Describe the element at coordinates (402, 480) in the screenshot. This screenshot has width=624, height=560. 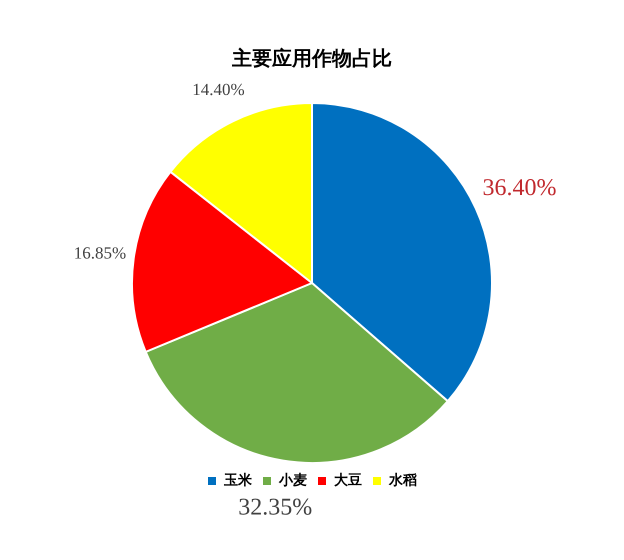
I see `legend-label: 水稻` at that location.